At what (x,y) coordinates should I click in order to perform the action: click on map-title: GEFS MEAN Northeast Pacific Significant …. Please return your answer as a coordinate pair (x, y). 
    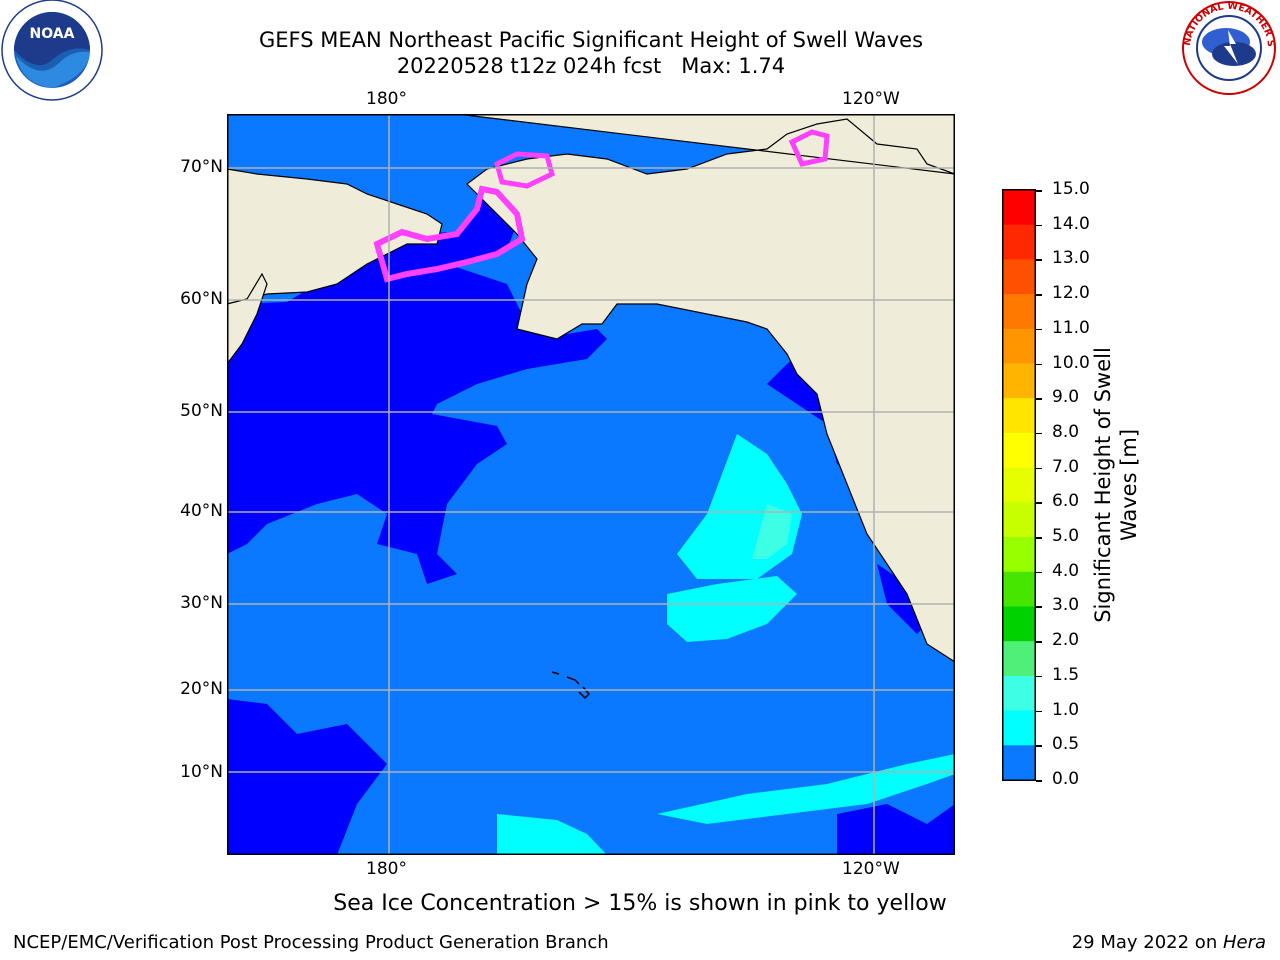
    Looking at the image, I should click on (591, 40).